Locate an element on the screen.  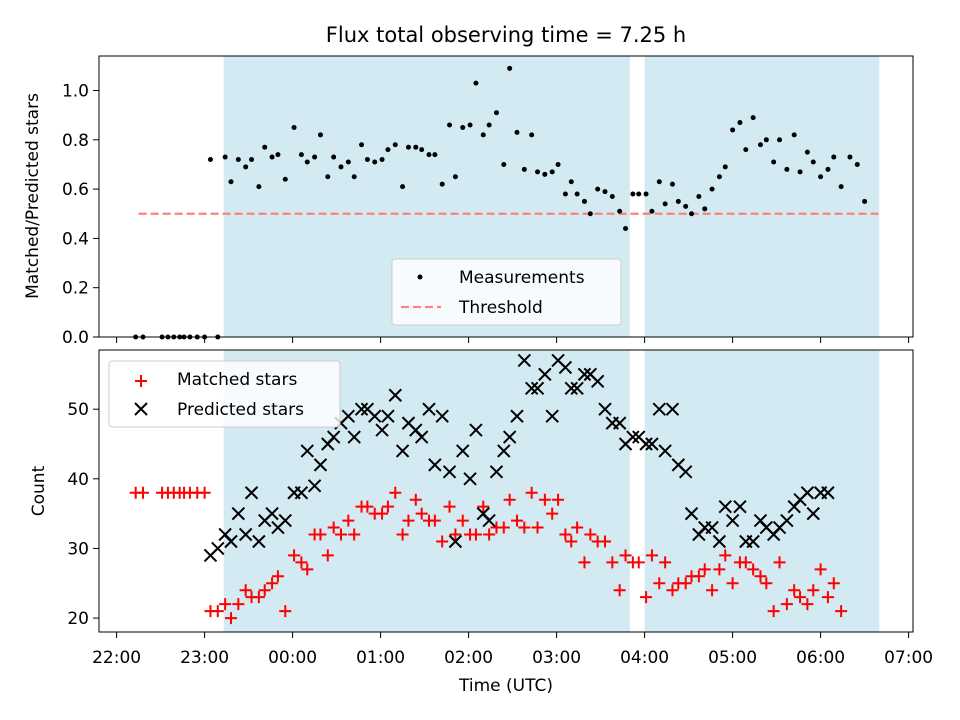
bottom-y-axis-label: Count is located at coordinates (39, 490).